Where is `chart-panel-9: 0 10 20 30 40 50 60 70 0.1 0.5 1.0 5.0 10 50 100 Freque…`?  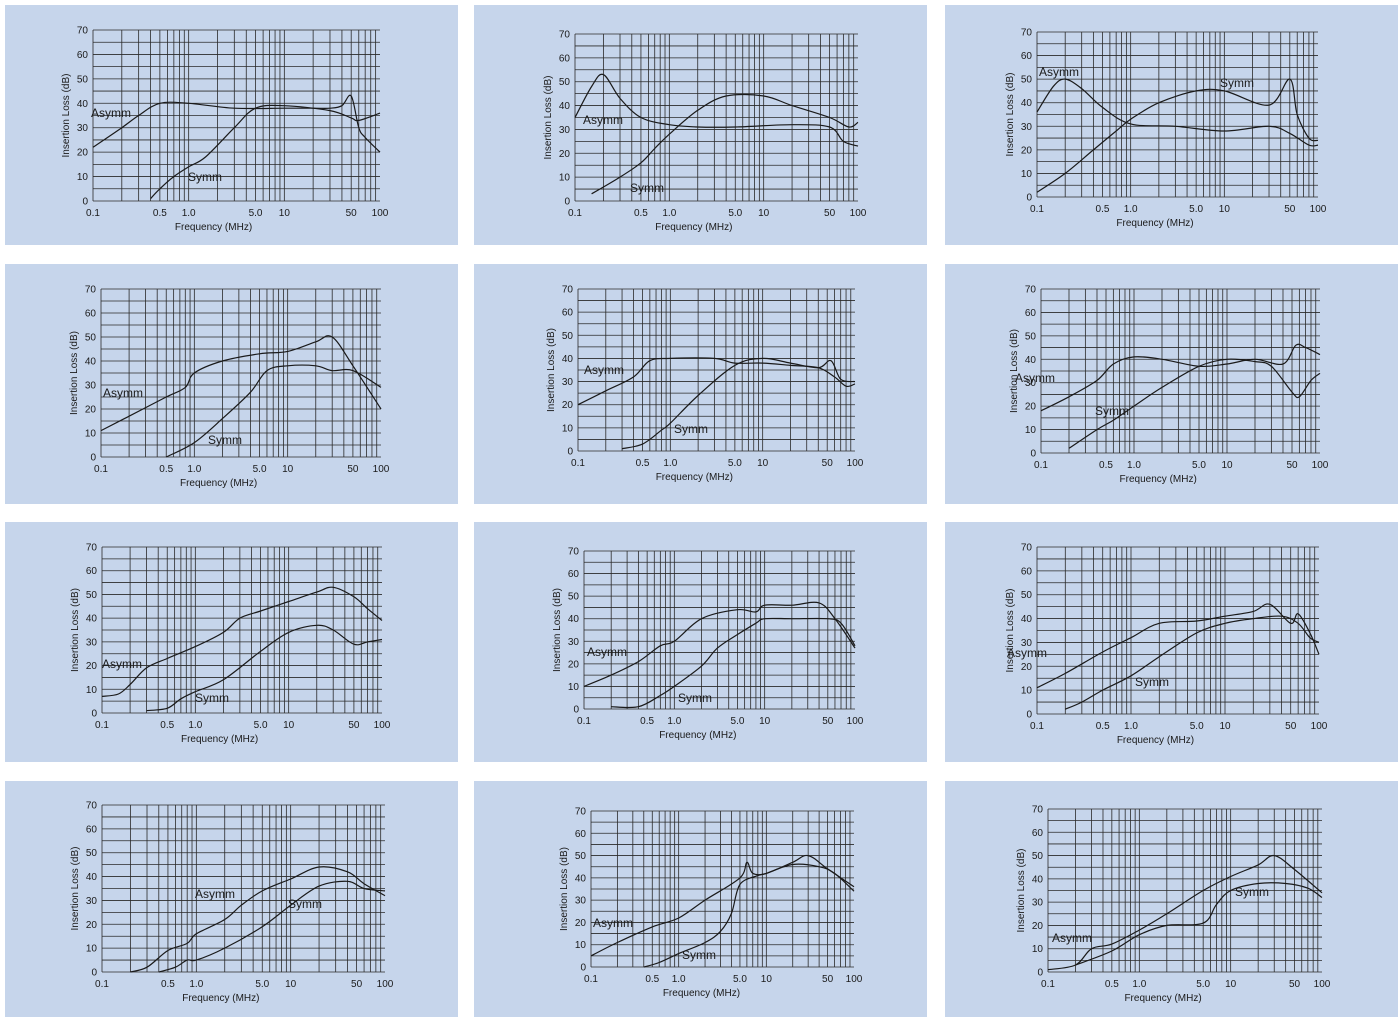
chart-panel-9: 0 10 20 30 40 50 60 70 0.1 0.5 1.0 5.0 10 50 100 Freque… is located at coordinates (1171, 642).